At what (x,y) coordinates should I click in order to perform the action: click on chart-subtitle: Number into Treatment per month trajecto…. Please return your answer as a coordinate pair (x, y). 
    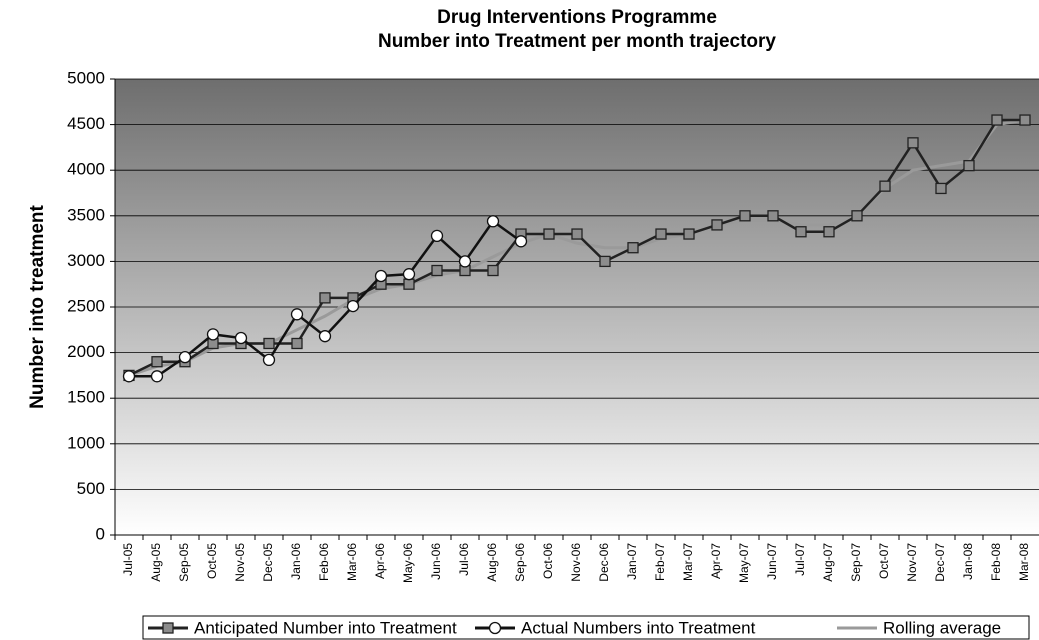
    Looking at the image, I should click on (577, 41).